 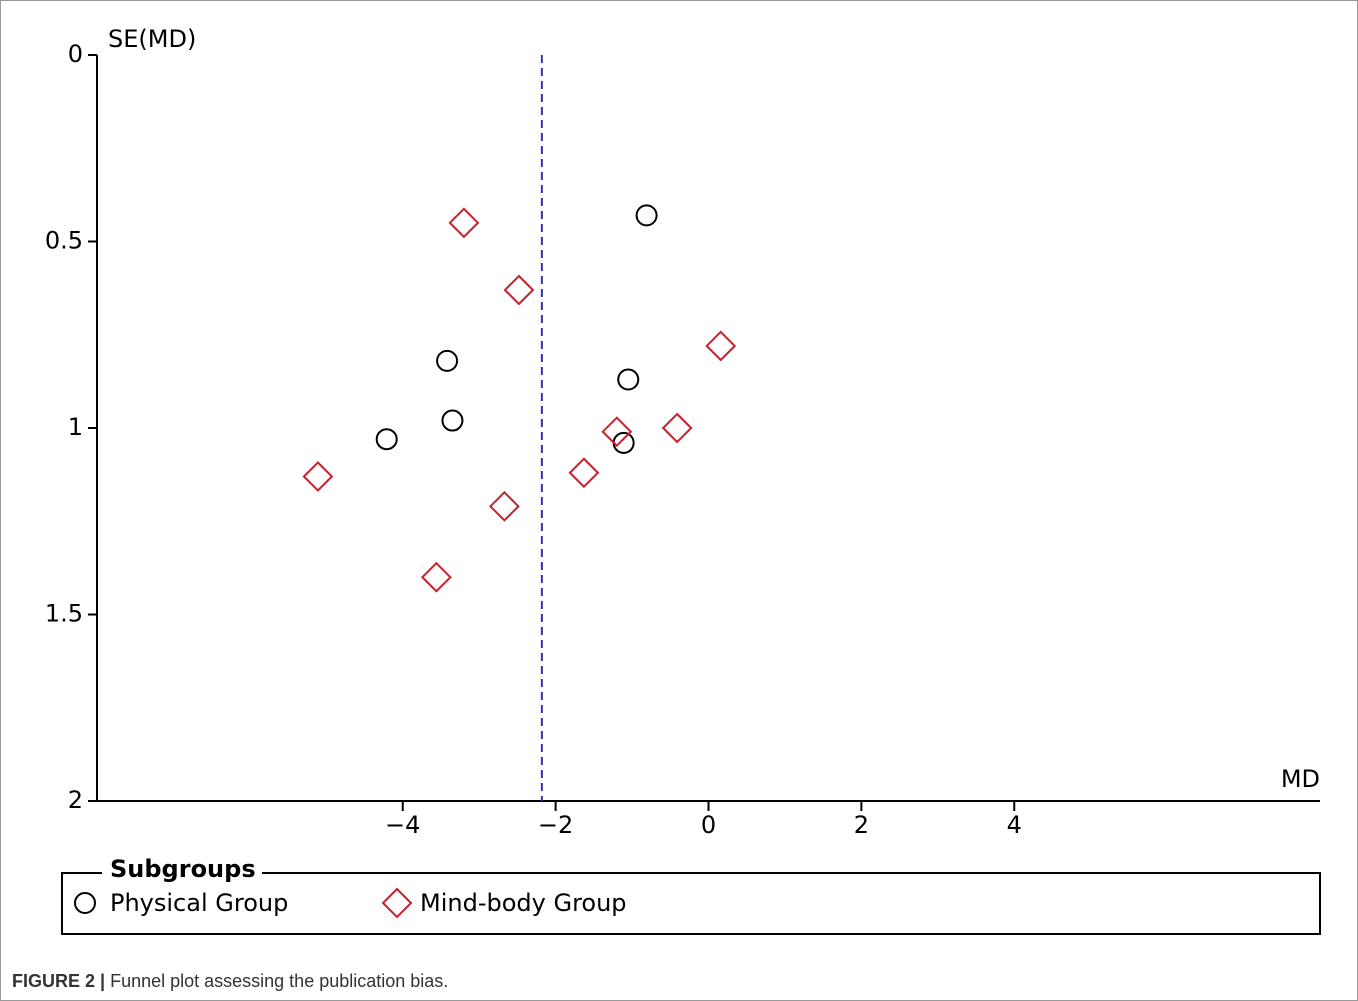 I want to click on legend-title: Subgroups, so click(x=183, y=869).